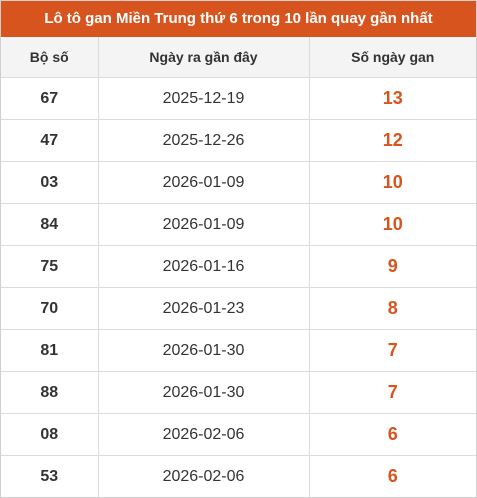  What do you see at coordinates (203, 266) in the screenshot?
I see `date-cell: 2026-01-16` at bounding box center [203, 266].